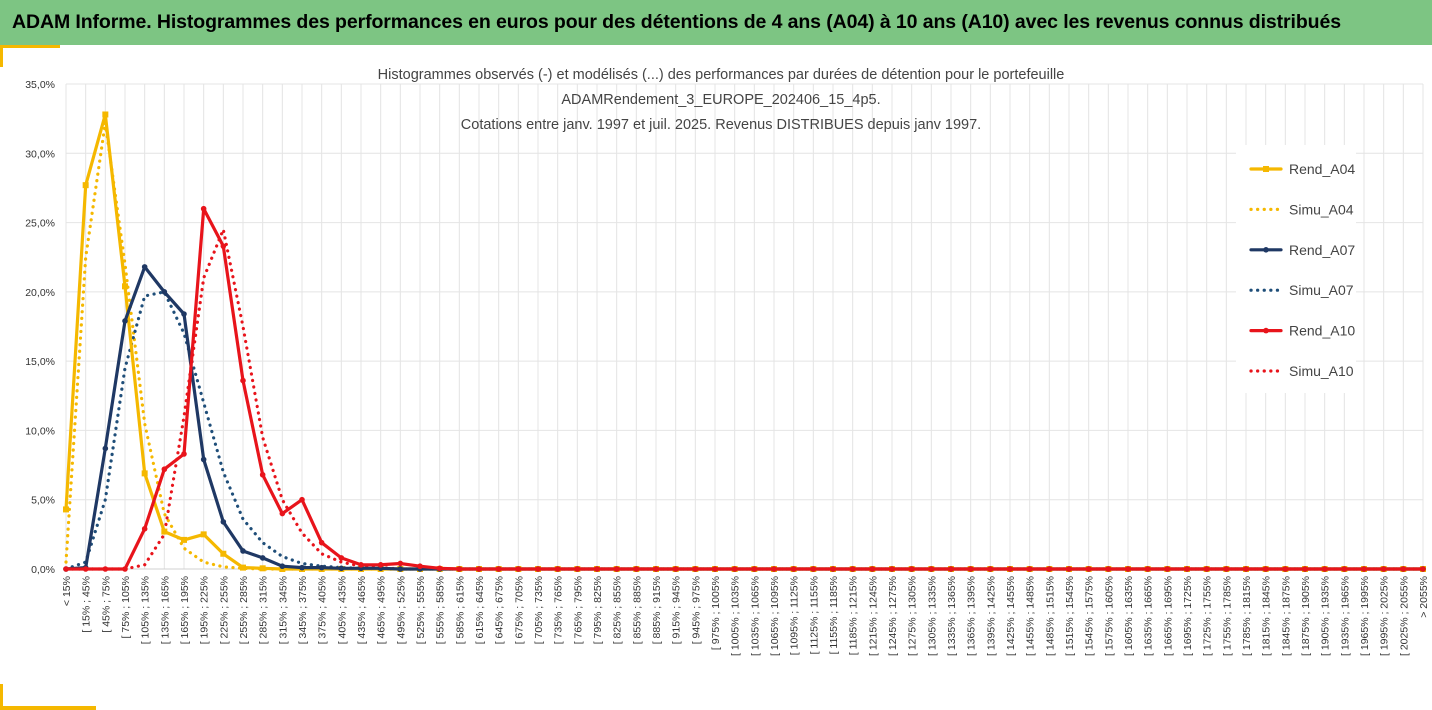 The height and width of the screenshot is (710, 1432). Describe the element at coordinates (342, 610) in the screenshot. I see `x-tick-label: [ 405% ; 435%` at that location.